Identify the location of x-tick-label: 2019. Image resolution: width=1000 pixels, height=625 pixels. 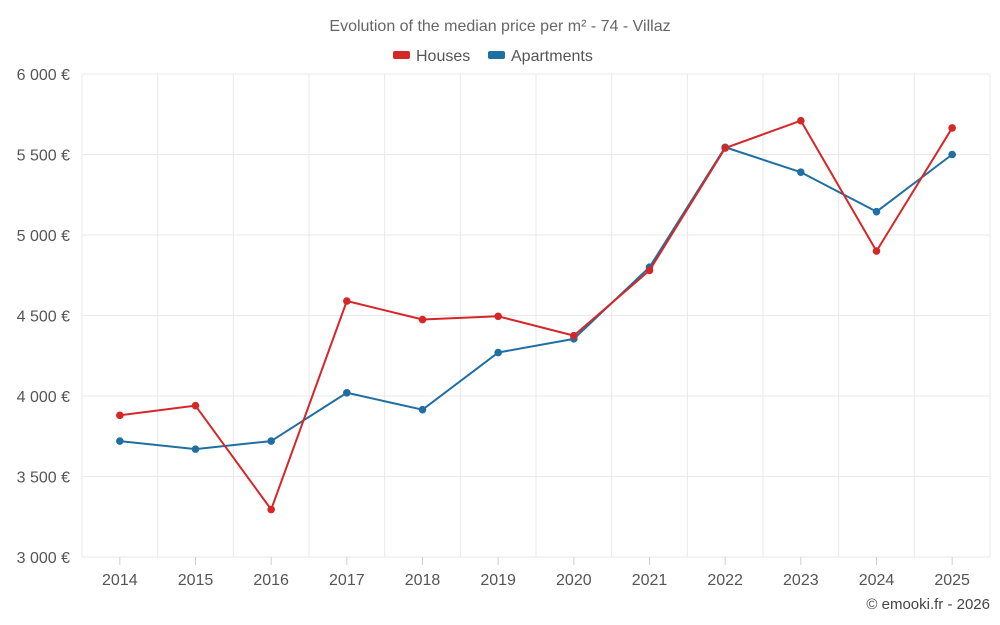
(498, 580).